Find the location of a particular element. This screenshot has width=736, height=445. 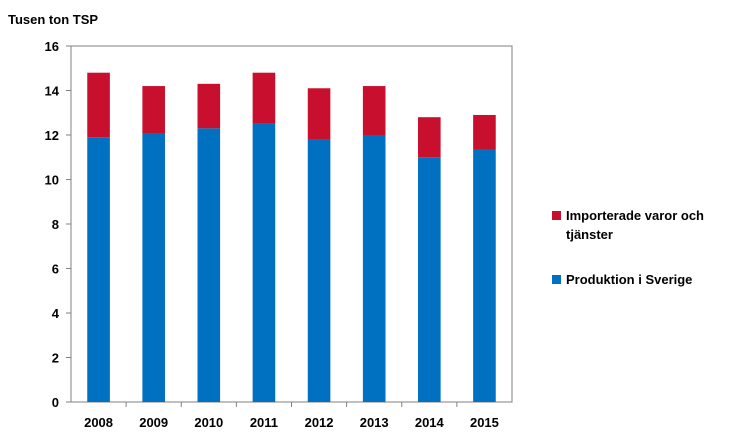

y-tick-label: 0 is located at coordinates (55, 402).